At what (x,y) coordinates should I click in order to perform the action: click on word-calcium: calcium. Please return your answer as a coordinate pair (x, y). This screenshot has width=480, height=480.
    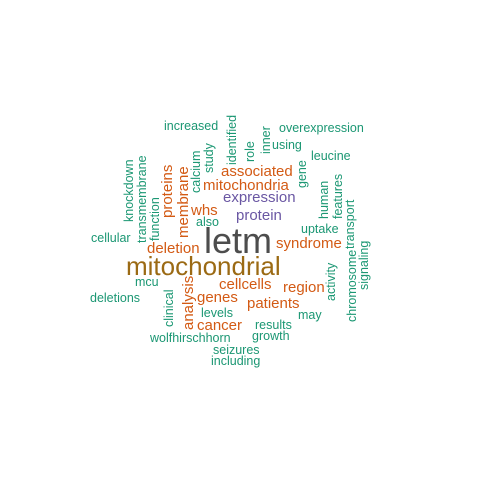
    Looking at the image, I should click on (196, 171).